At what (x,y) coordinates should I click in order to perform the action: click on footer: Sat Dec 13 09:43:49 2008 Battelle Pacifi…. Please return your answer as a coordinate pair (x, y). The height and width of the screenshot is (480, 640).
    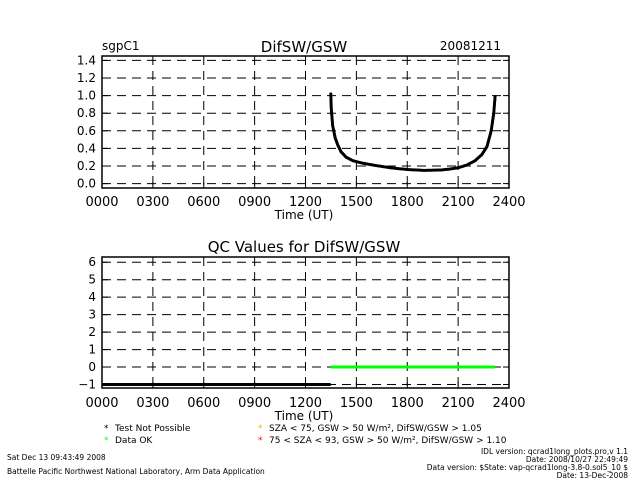
    Looking at the image, I should click on (317, 463).